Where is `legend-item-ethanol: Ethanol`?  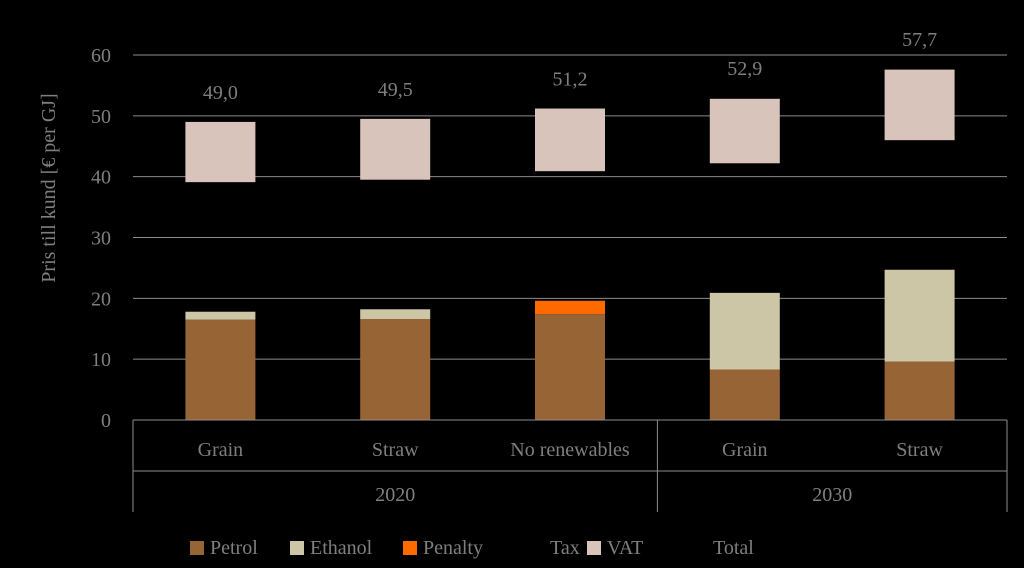 legend-item-ethanol: Ethanol is located at coordinates (331, 548).